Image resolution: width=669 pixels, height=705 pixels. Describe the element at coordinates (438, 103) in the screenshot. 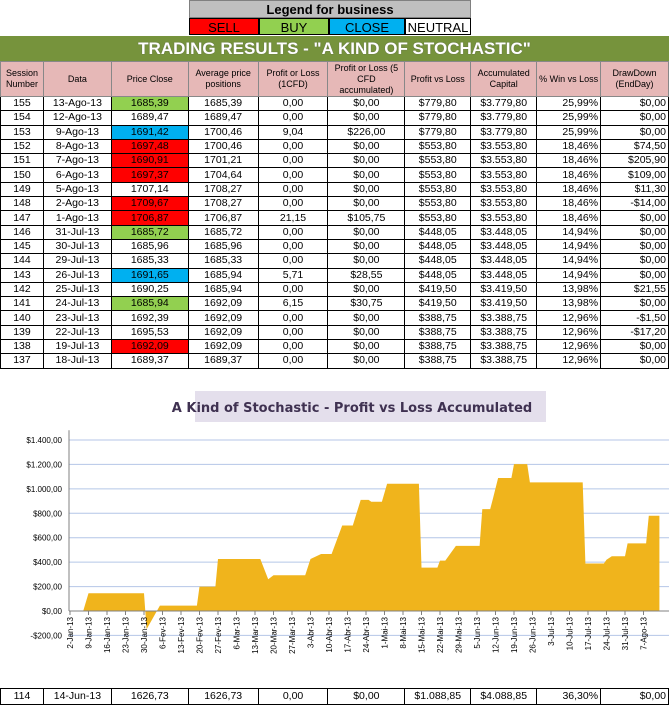

I see `cell-profit-vs-loss: $779,80` at that location.